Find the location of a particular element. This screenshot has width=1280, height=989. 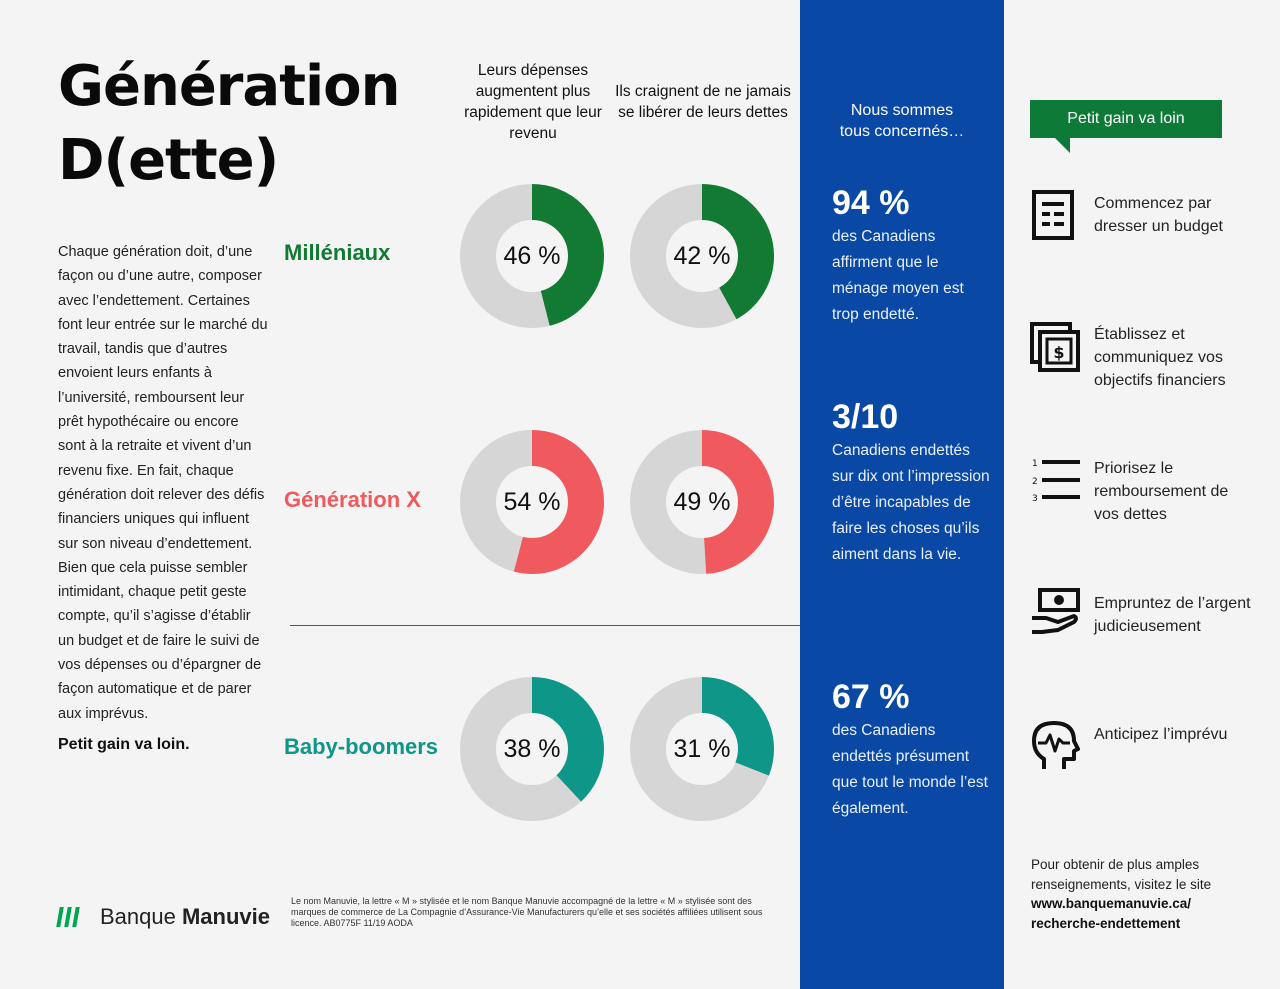

footer-line-1: Pour obtenir de plus amples is located at coordinates (1115, 864).